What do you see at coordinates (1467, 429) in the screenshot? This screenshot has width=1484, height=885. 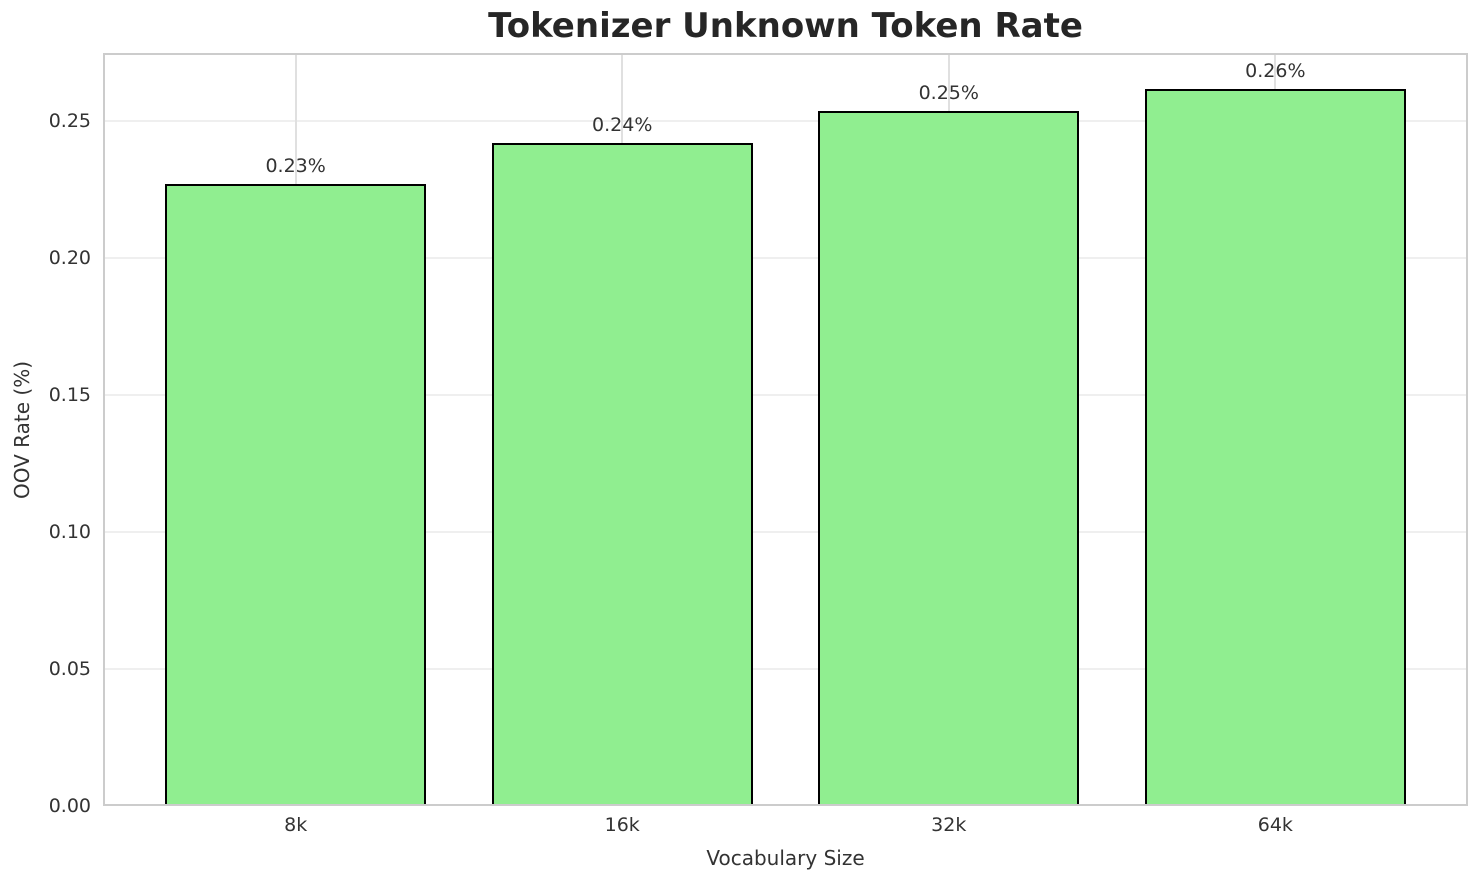 I see `axis-spine-right` at bounding box center [1467, 429].